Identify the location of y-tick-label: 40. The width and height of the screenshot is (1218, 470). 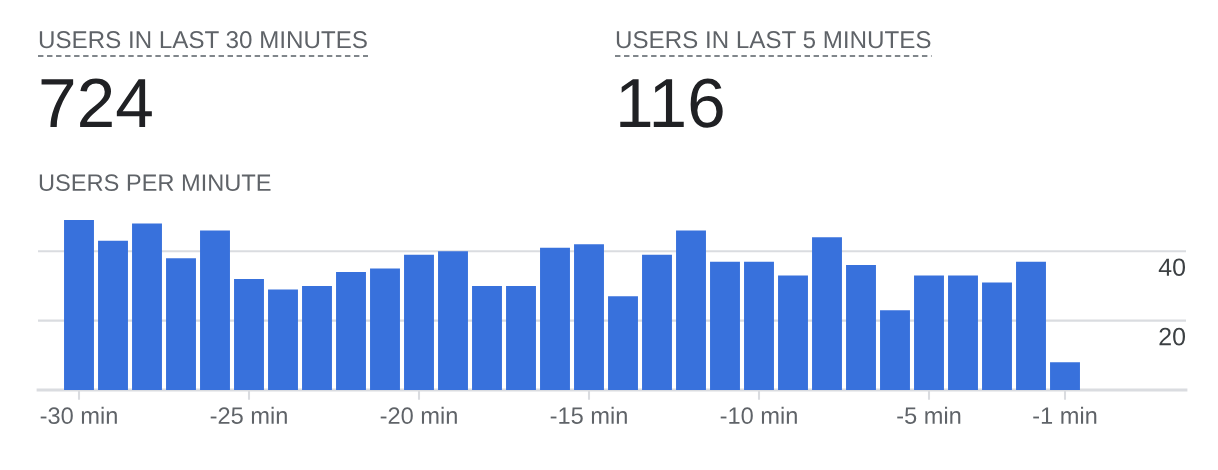
(1172, 267).